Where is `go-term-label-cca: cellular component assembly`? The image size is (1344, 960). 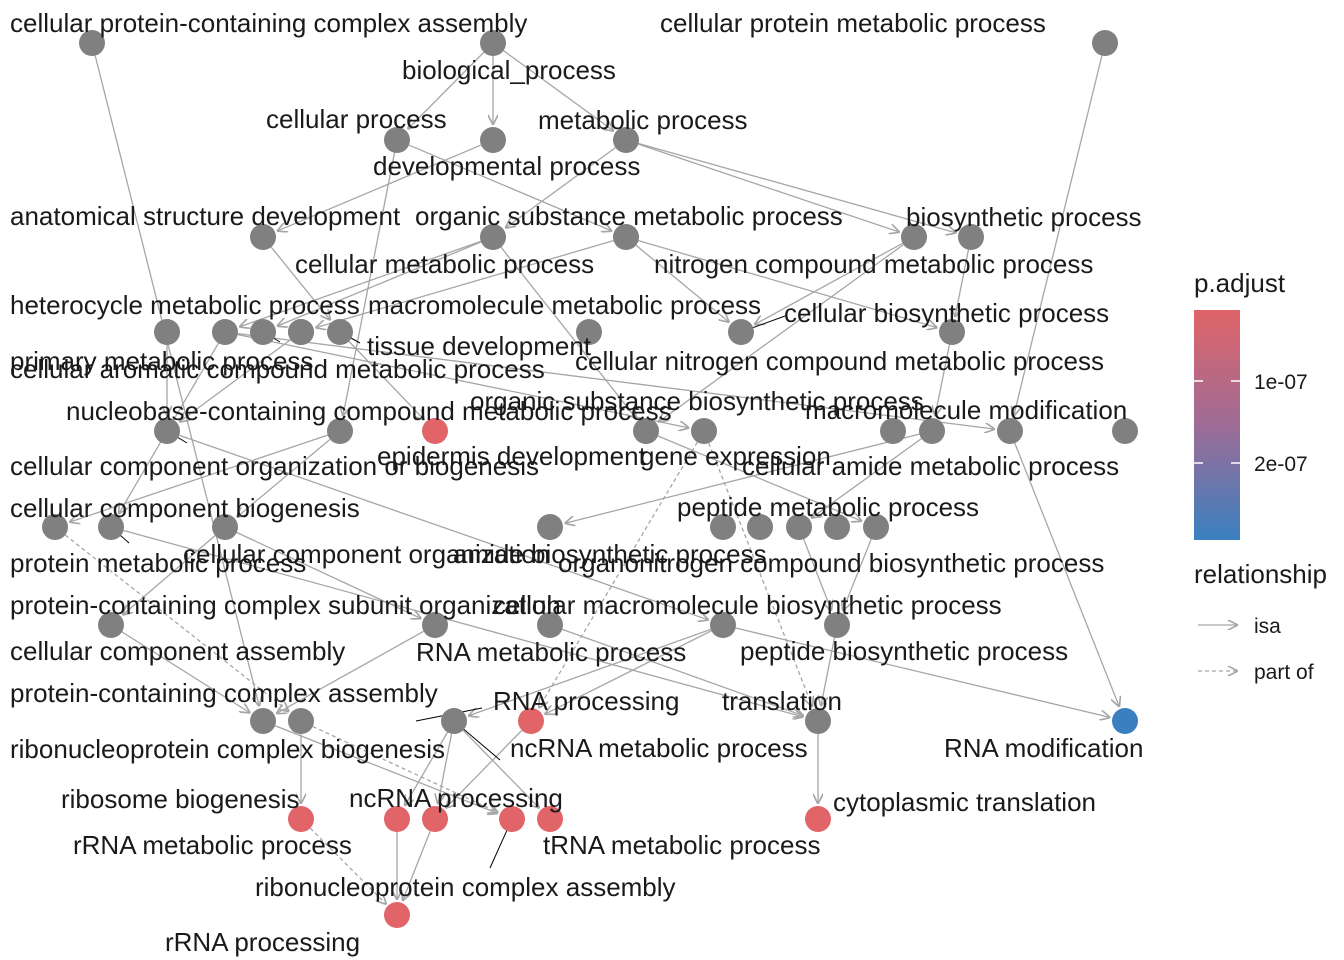 go-term-label-cca: cellular component assembly is located at coordinates (177, 651).